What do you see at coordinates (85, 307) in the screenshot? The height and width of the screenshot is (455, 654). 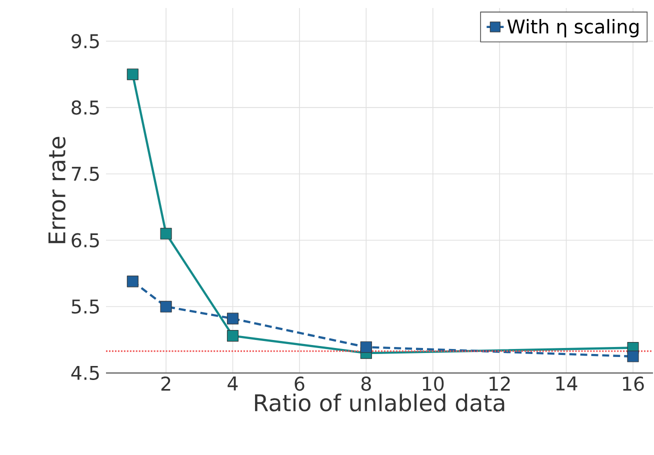 I see `y-tick-label: 5.5` at bounding box center [85, 307].